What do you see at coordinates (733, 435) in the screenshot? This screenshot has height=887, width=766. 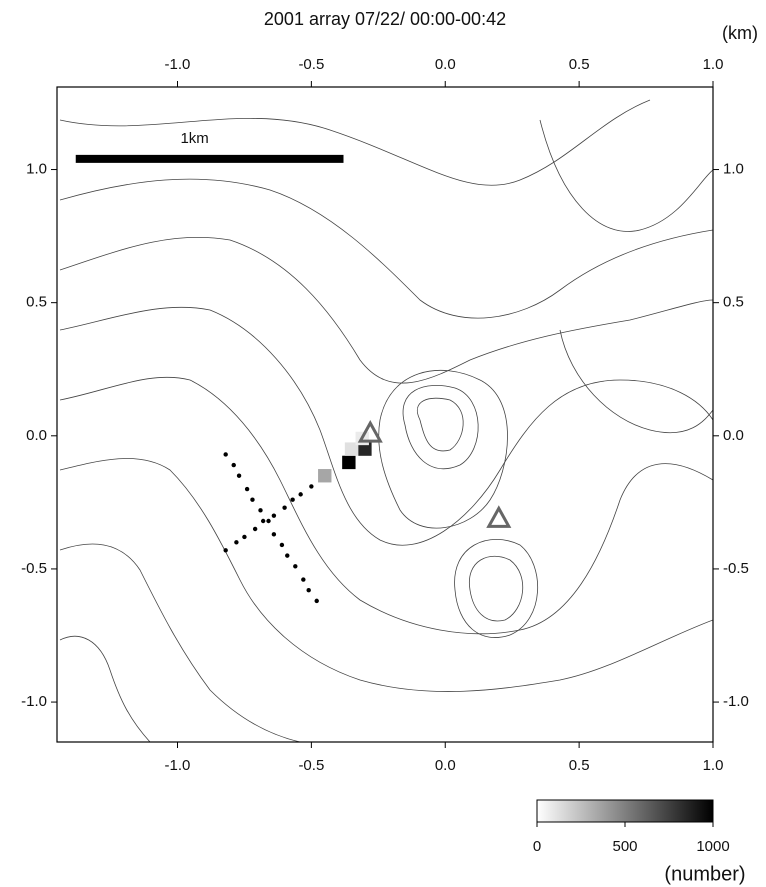 I see `y-tick-label-right: 0.0` at bounding box center [733, 435].